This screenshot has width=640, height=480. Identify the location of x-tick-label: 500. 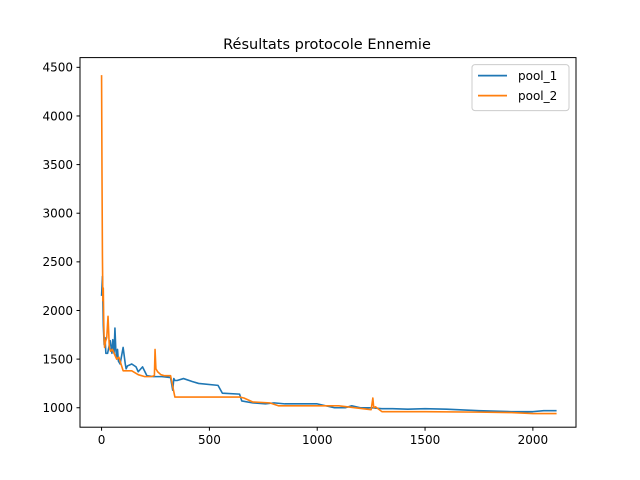
(209, 440).